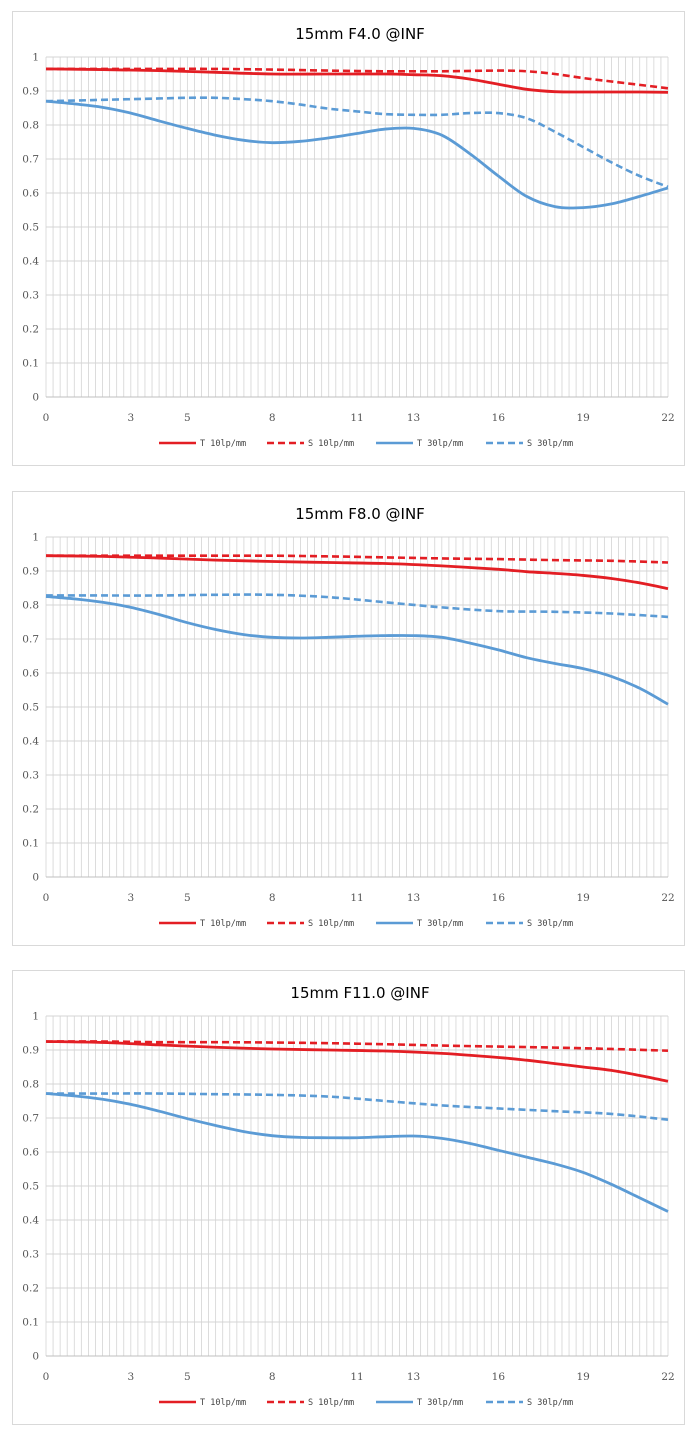  Describe the element at coordinates (360, 514) in the screenshot. I see `chart-title: 15mm F8.0 @INF` at that location.